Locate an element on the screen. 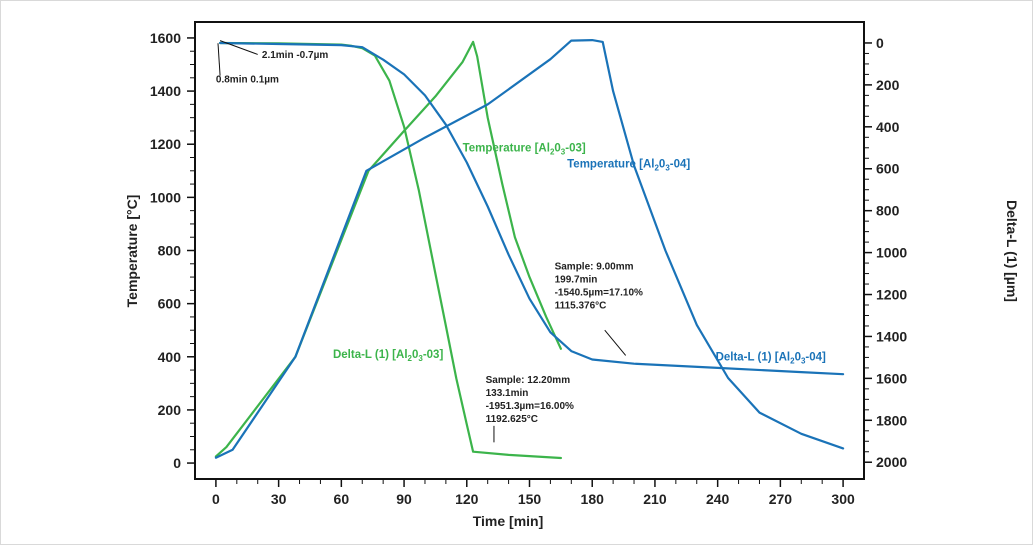 This screenshot has width=1033, height=545. left-axis-title: Temperature [°C] is located at coordinates (132, 251).